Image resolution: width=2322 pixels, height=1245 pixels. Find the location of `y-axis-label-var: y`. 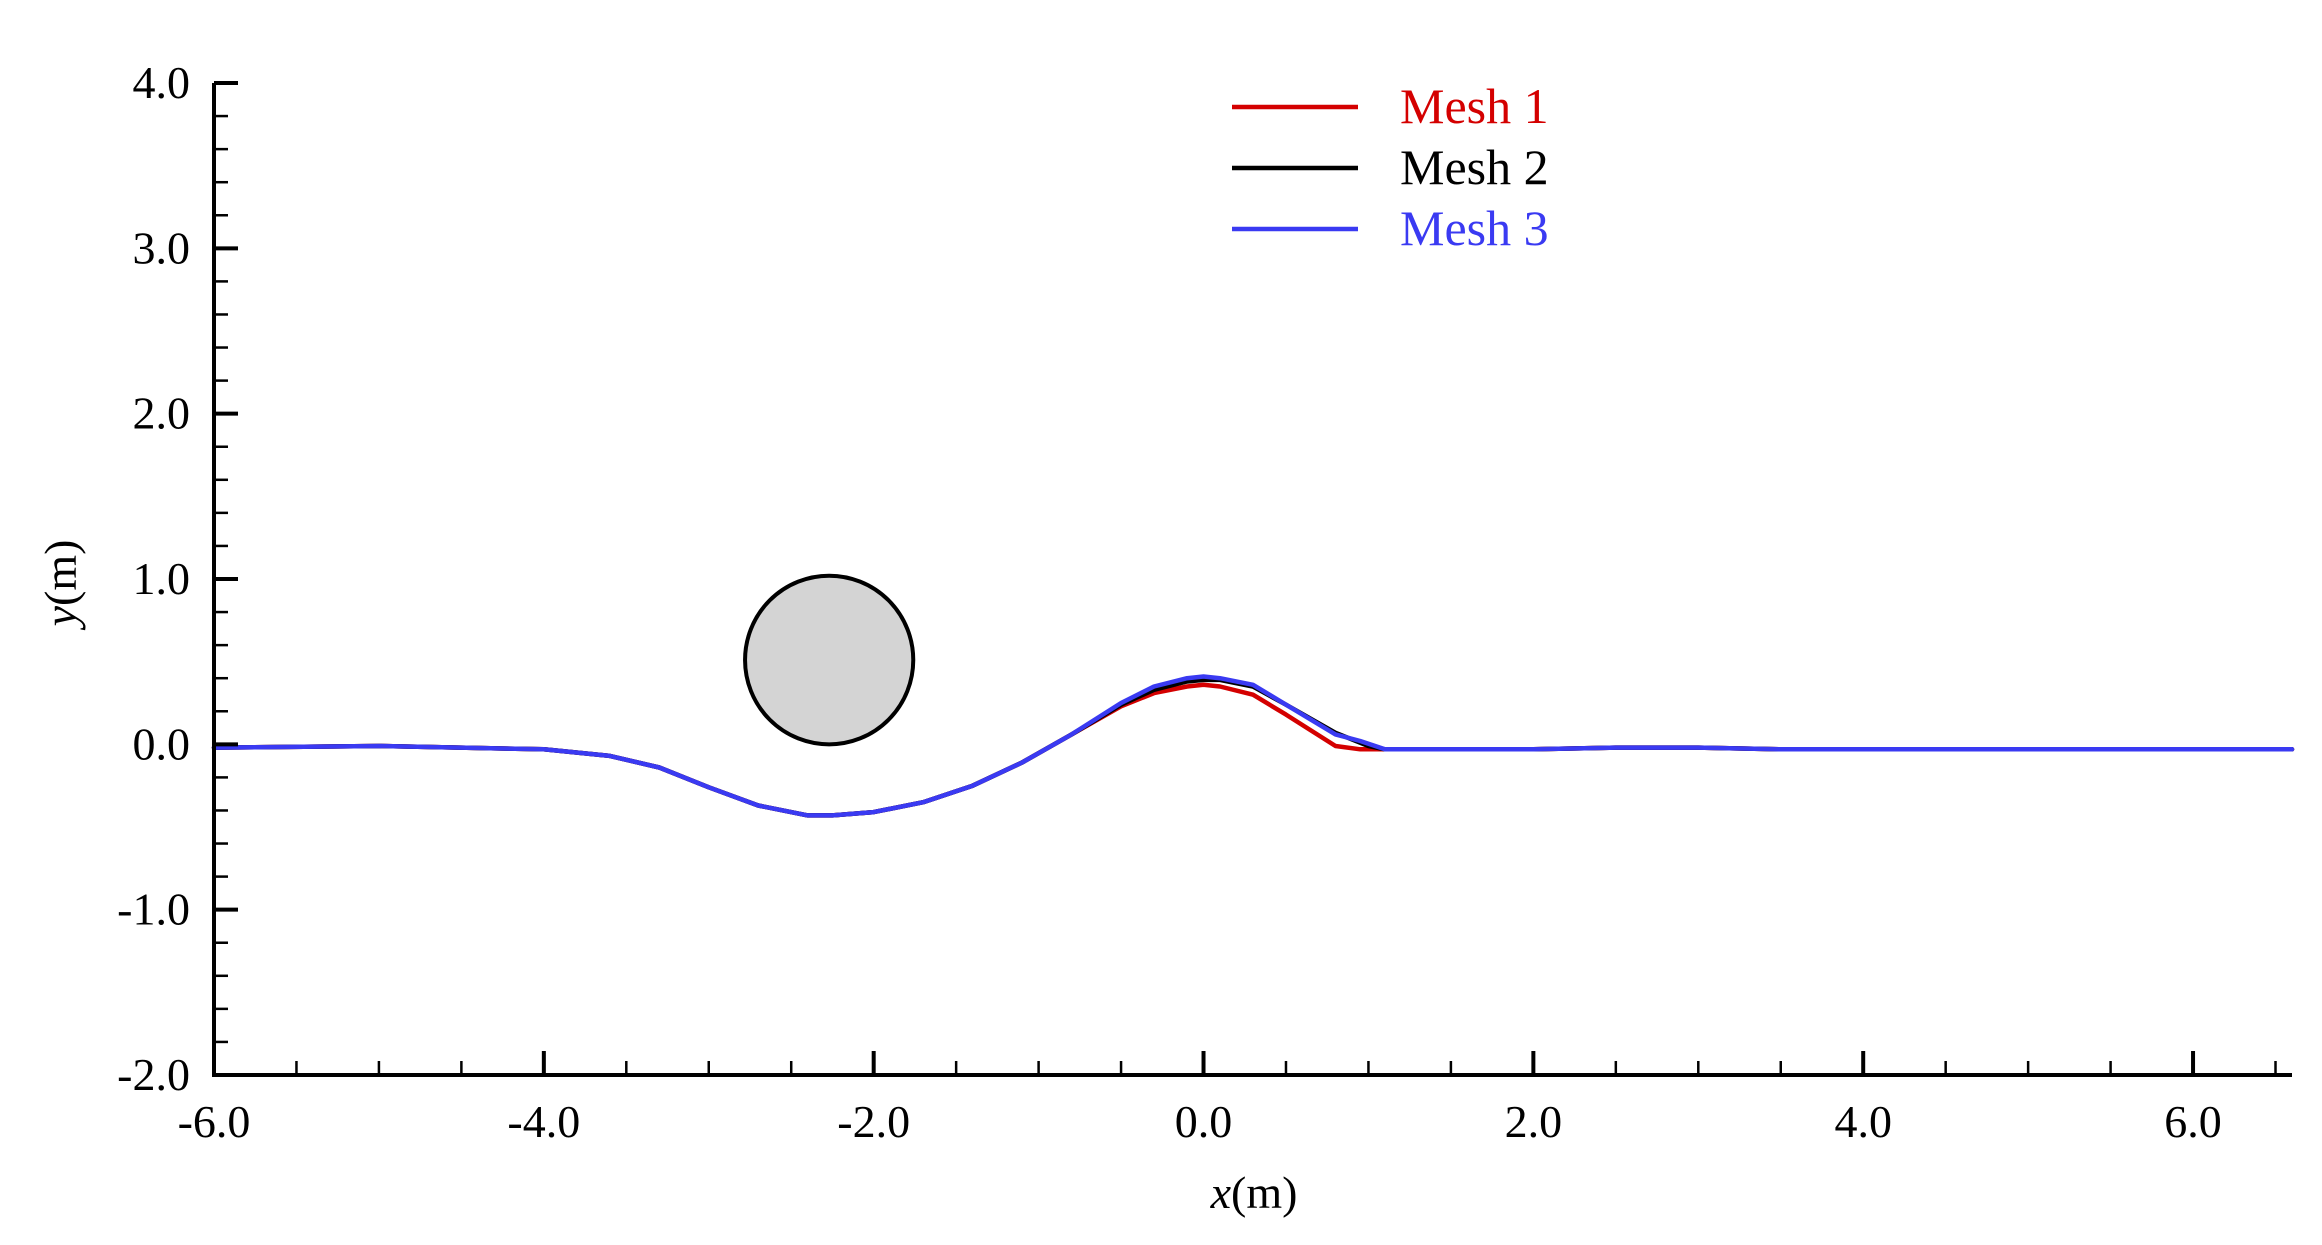

y-axis-label-var: y is located at coordinates (60, 617).